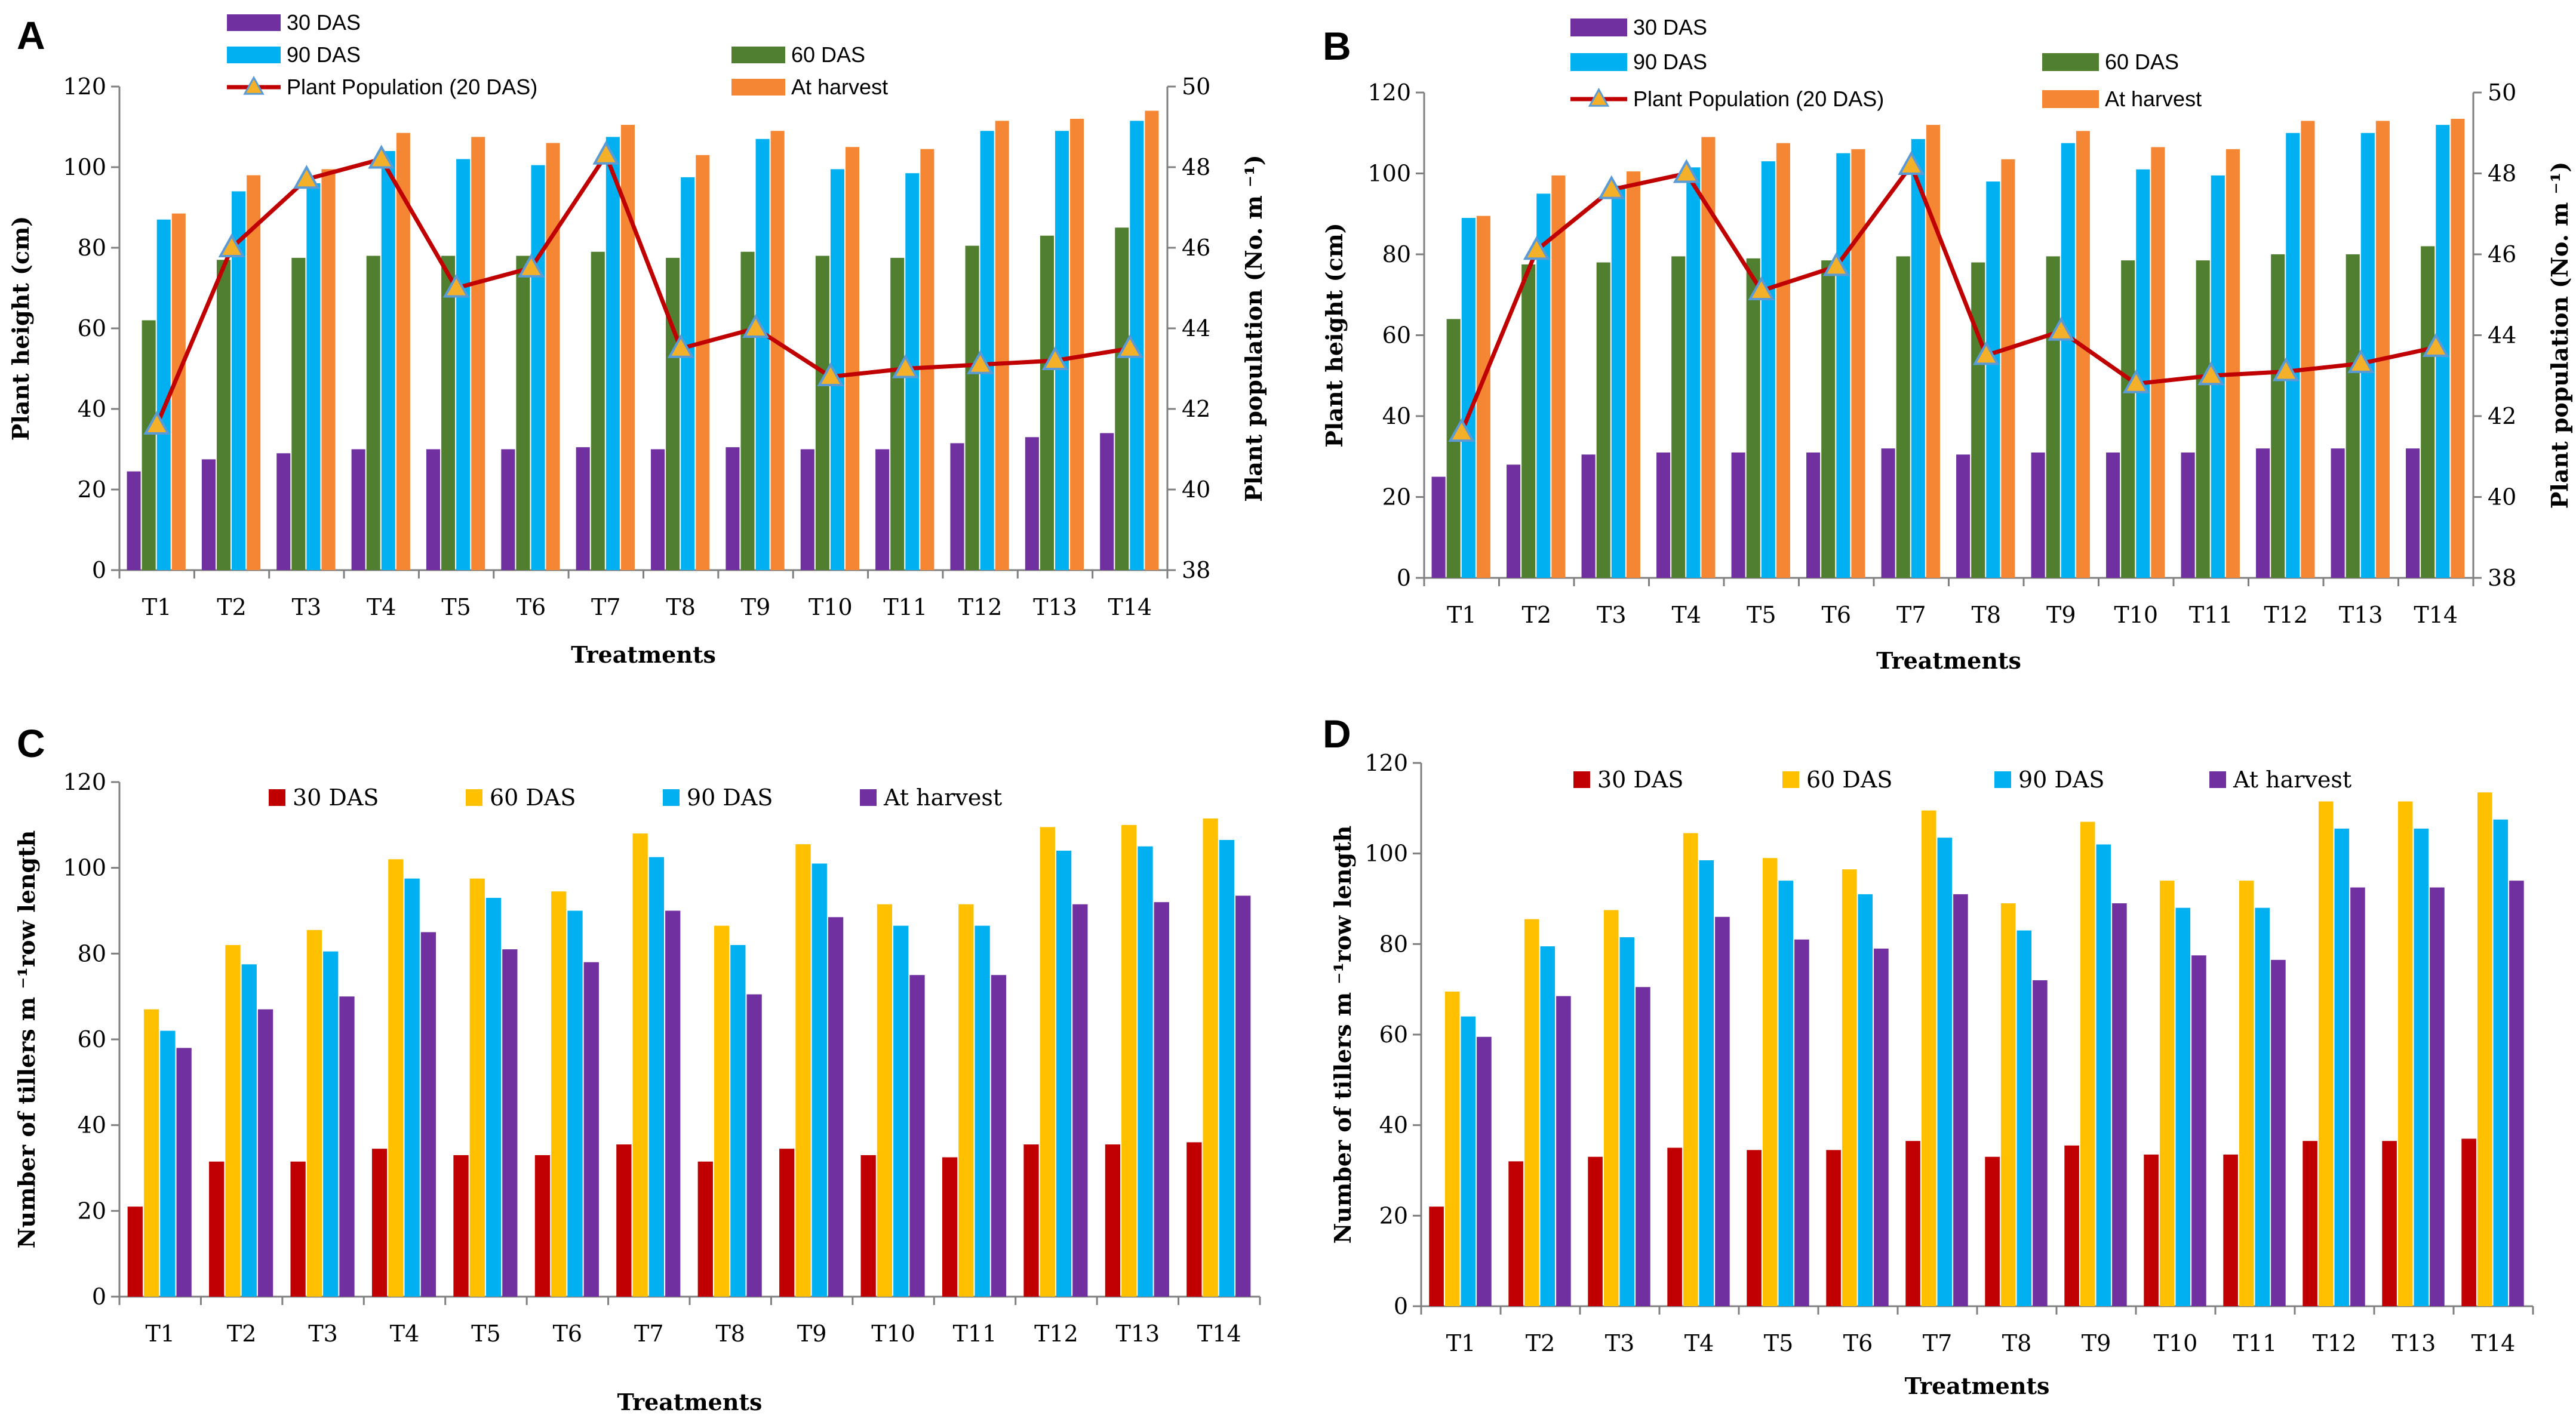 This screenshot has height=1428, width=2576. Describe the element at coordinates (1948, 297) in the screenshot. I see `population-line` at that location.